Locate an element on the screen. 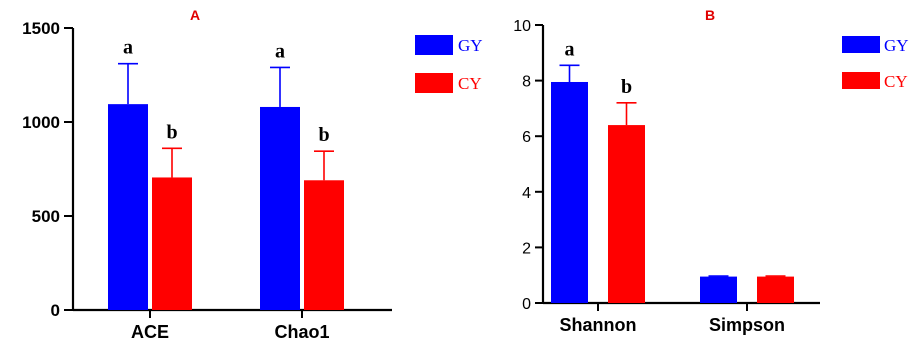 The image size is (909, 350). y-tick-label: 1000 is located at coordinates (41, 122).